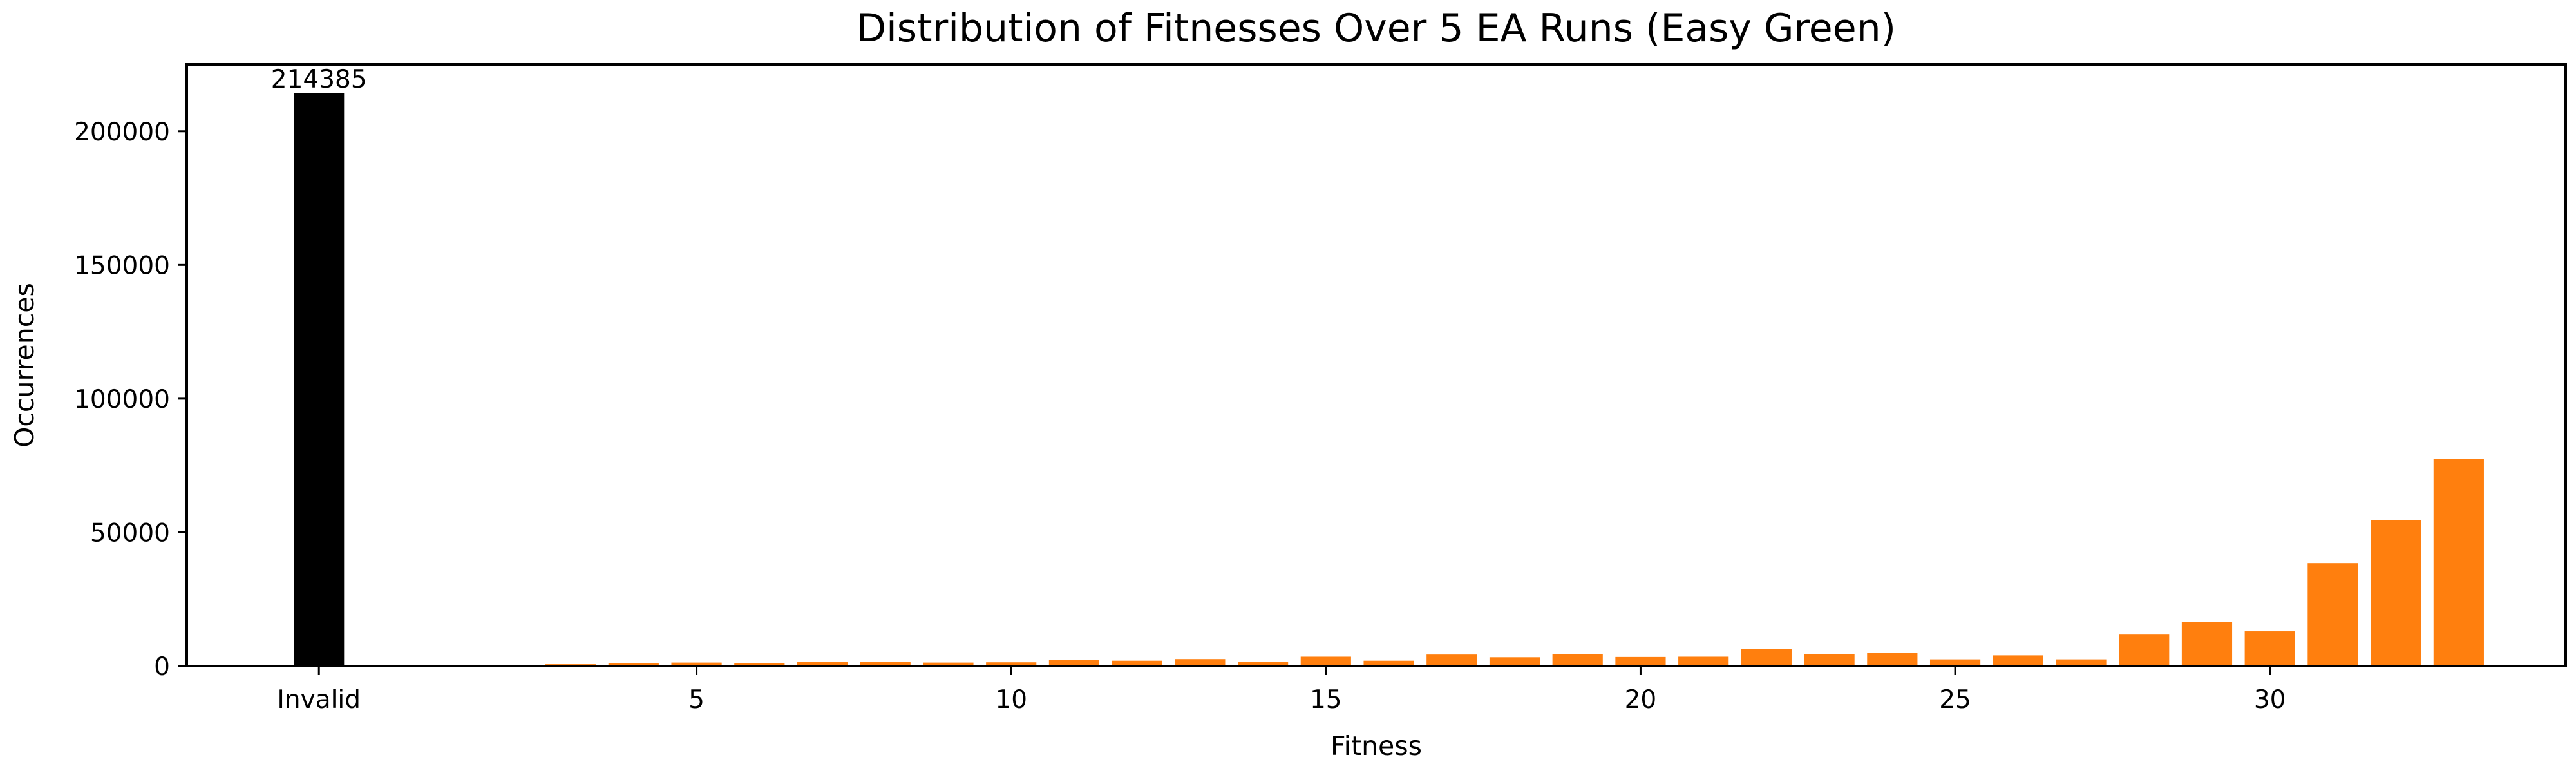  I want to click on x-tick-label: 5, so click(696, 699).